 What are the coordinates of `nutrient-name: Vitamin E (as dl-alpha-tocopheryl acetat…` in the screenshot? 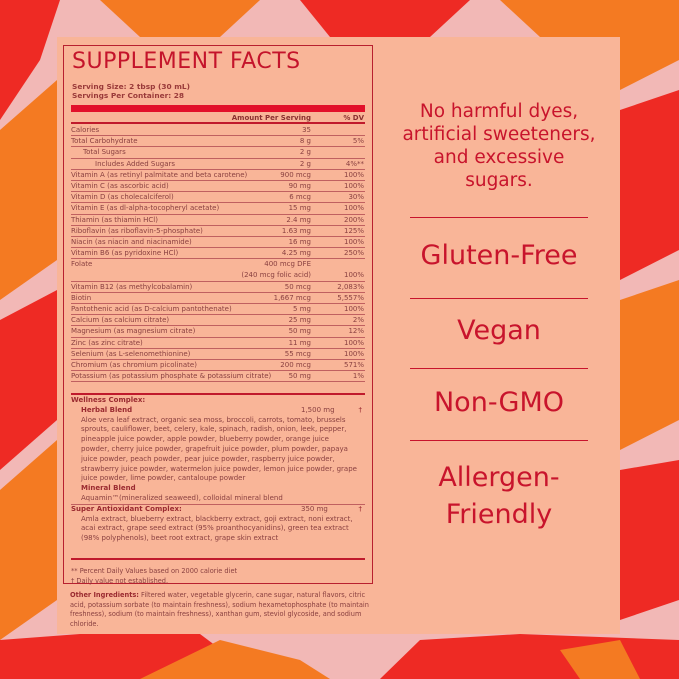 It's located at (145, 208).